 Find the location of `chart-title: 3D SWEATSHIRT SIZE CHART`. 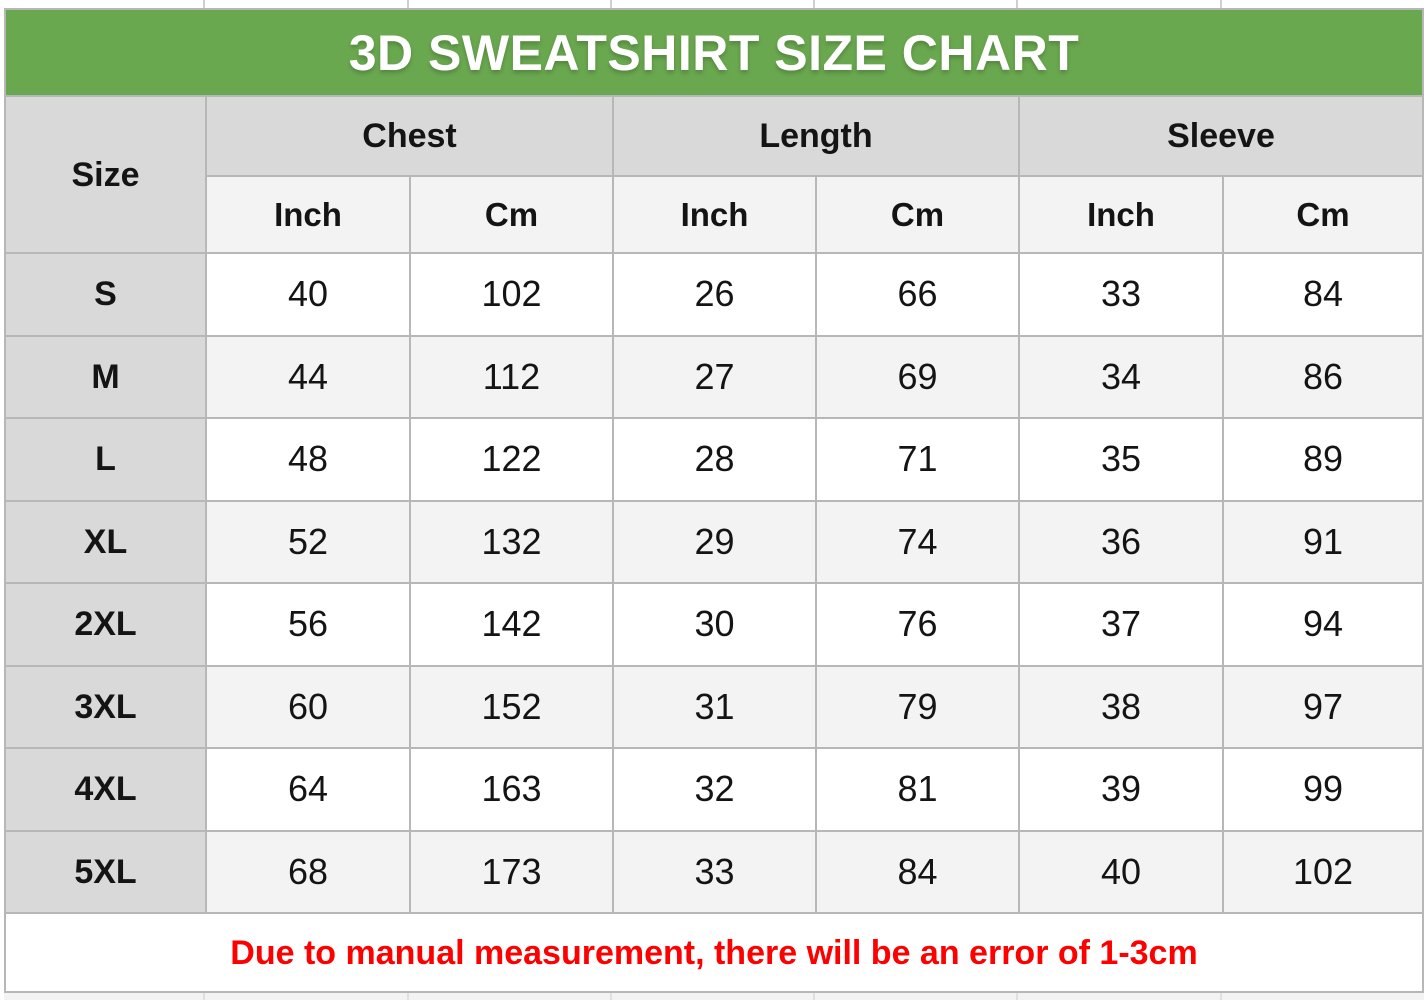

chart-title: 3D SWEATSHIRT SIZE CHART is located at coordinates (714, 52).